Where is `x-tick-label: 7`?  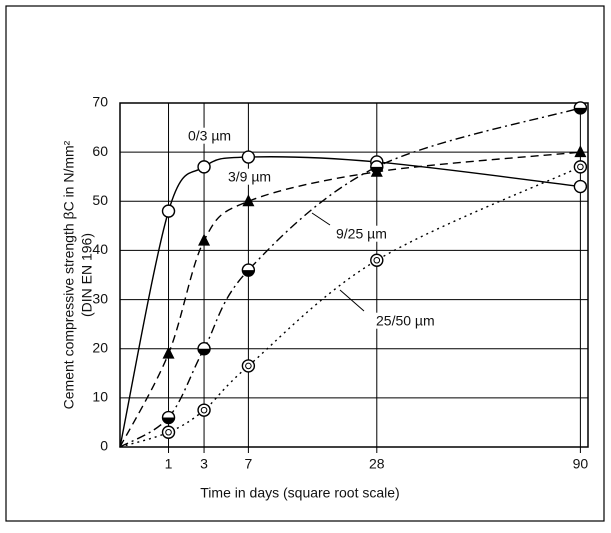
x-tick-label: 7 is located at coordinates (248, 464).